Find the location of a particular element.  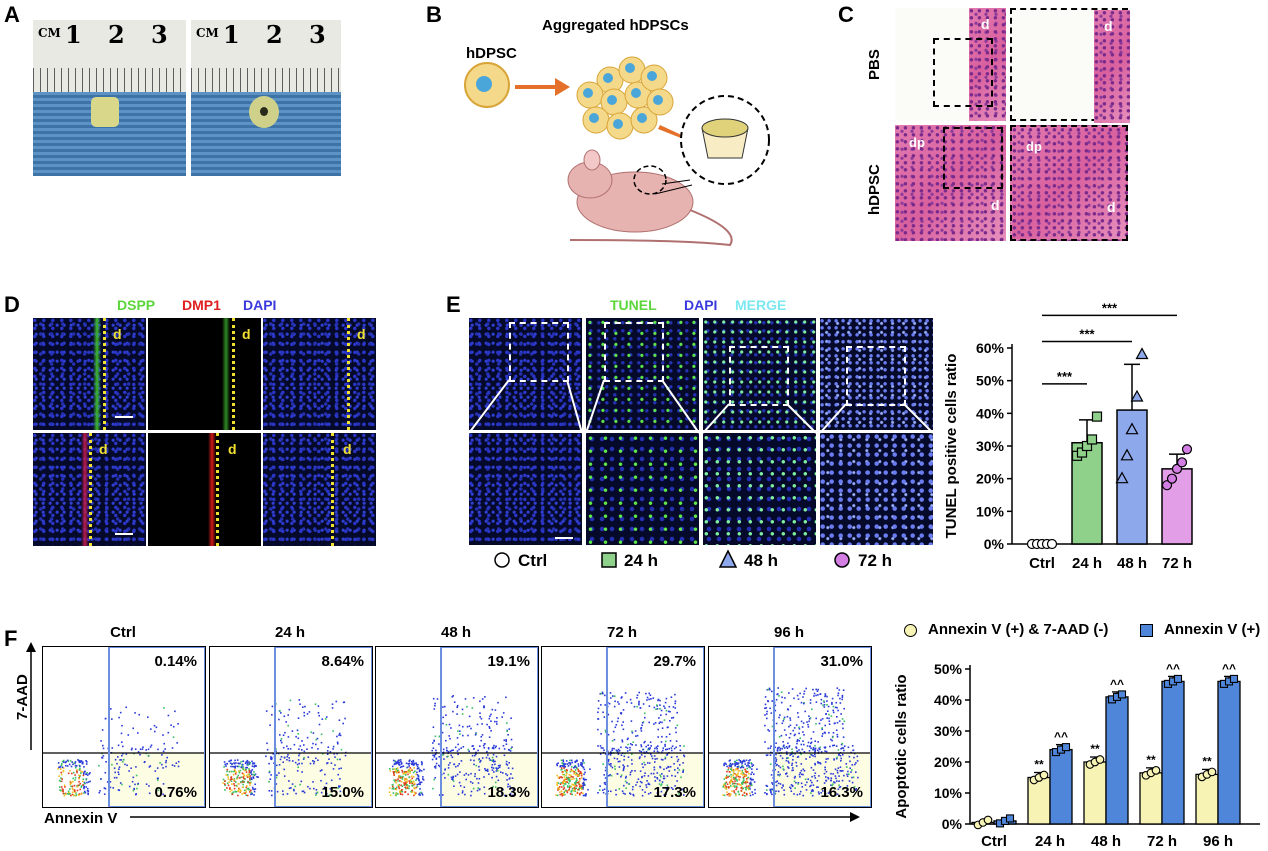

schematic-diagram is located at coordinates (617, 151).